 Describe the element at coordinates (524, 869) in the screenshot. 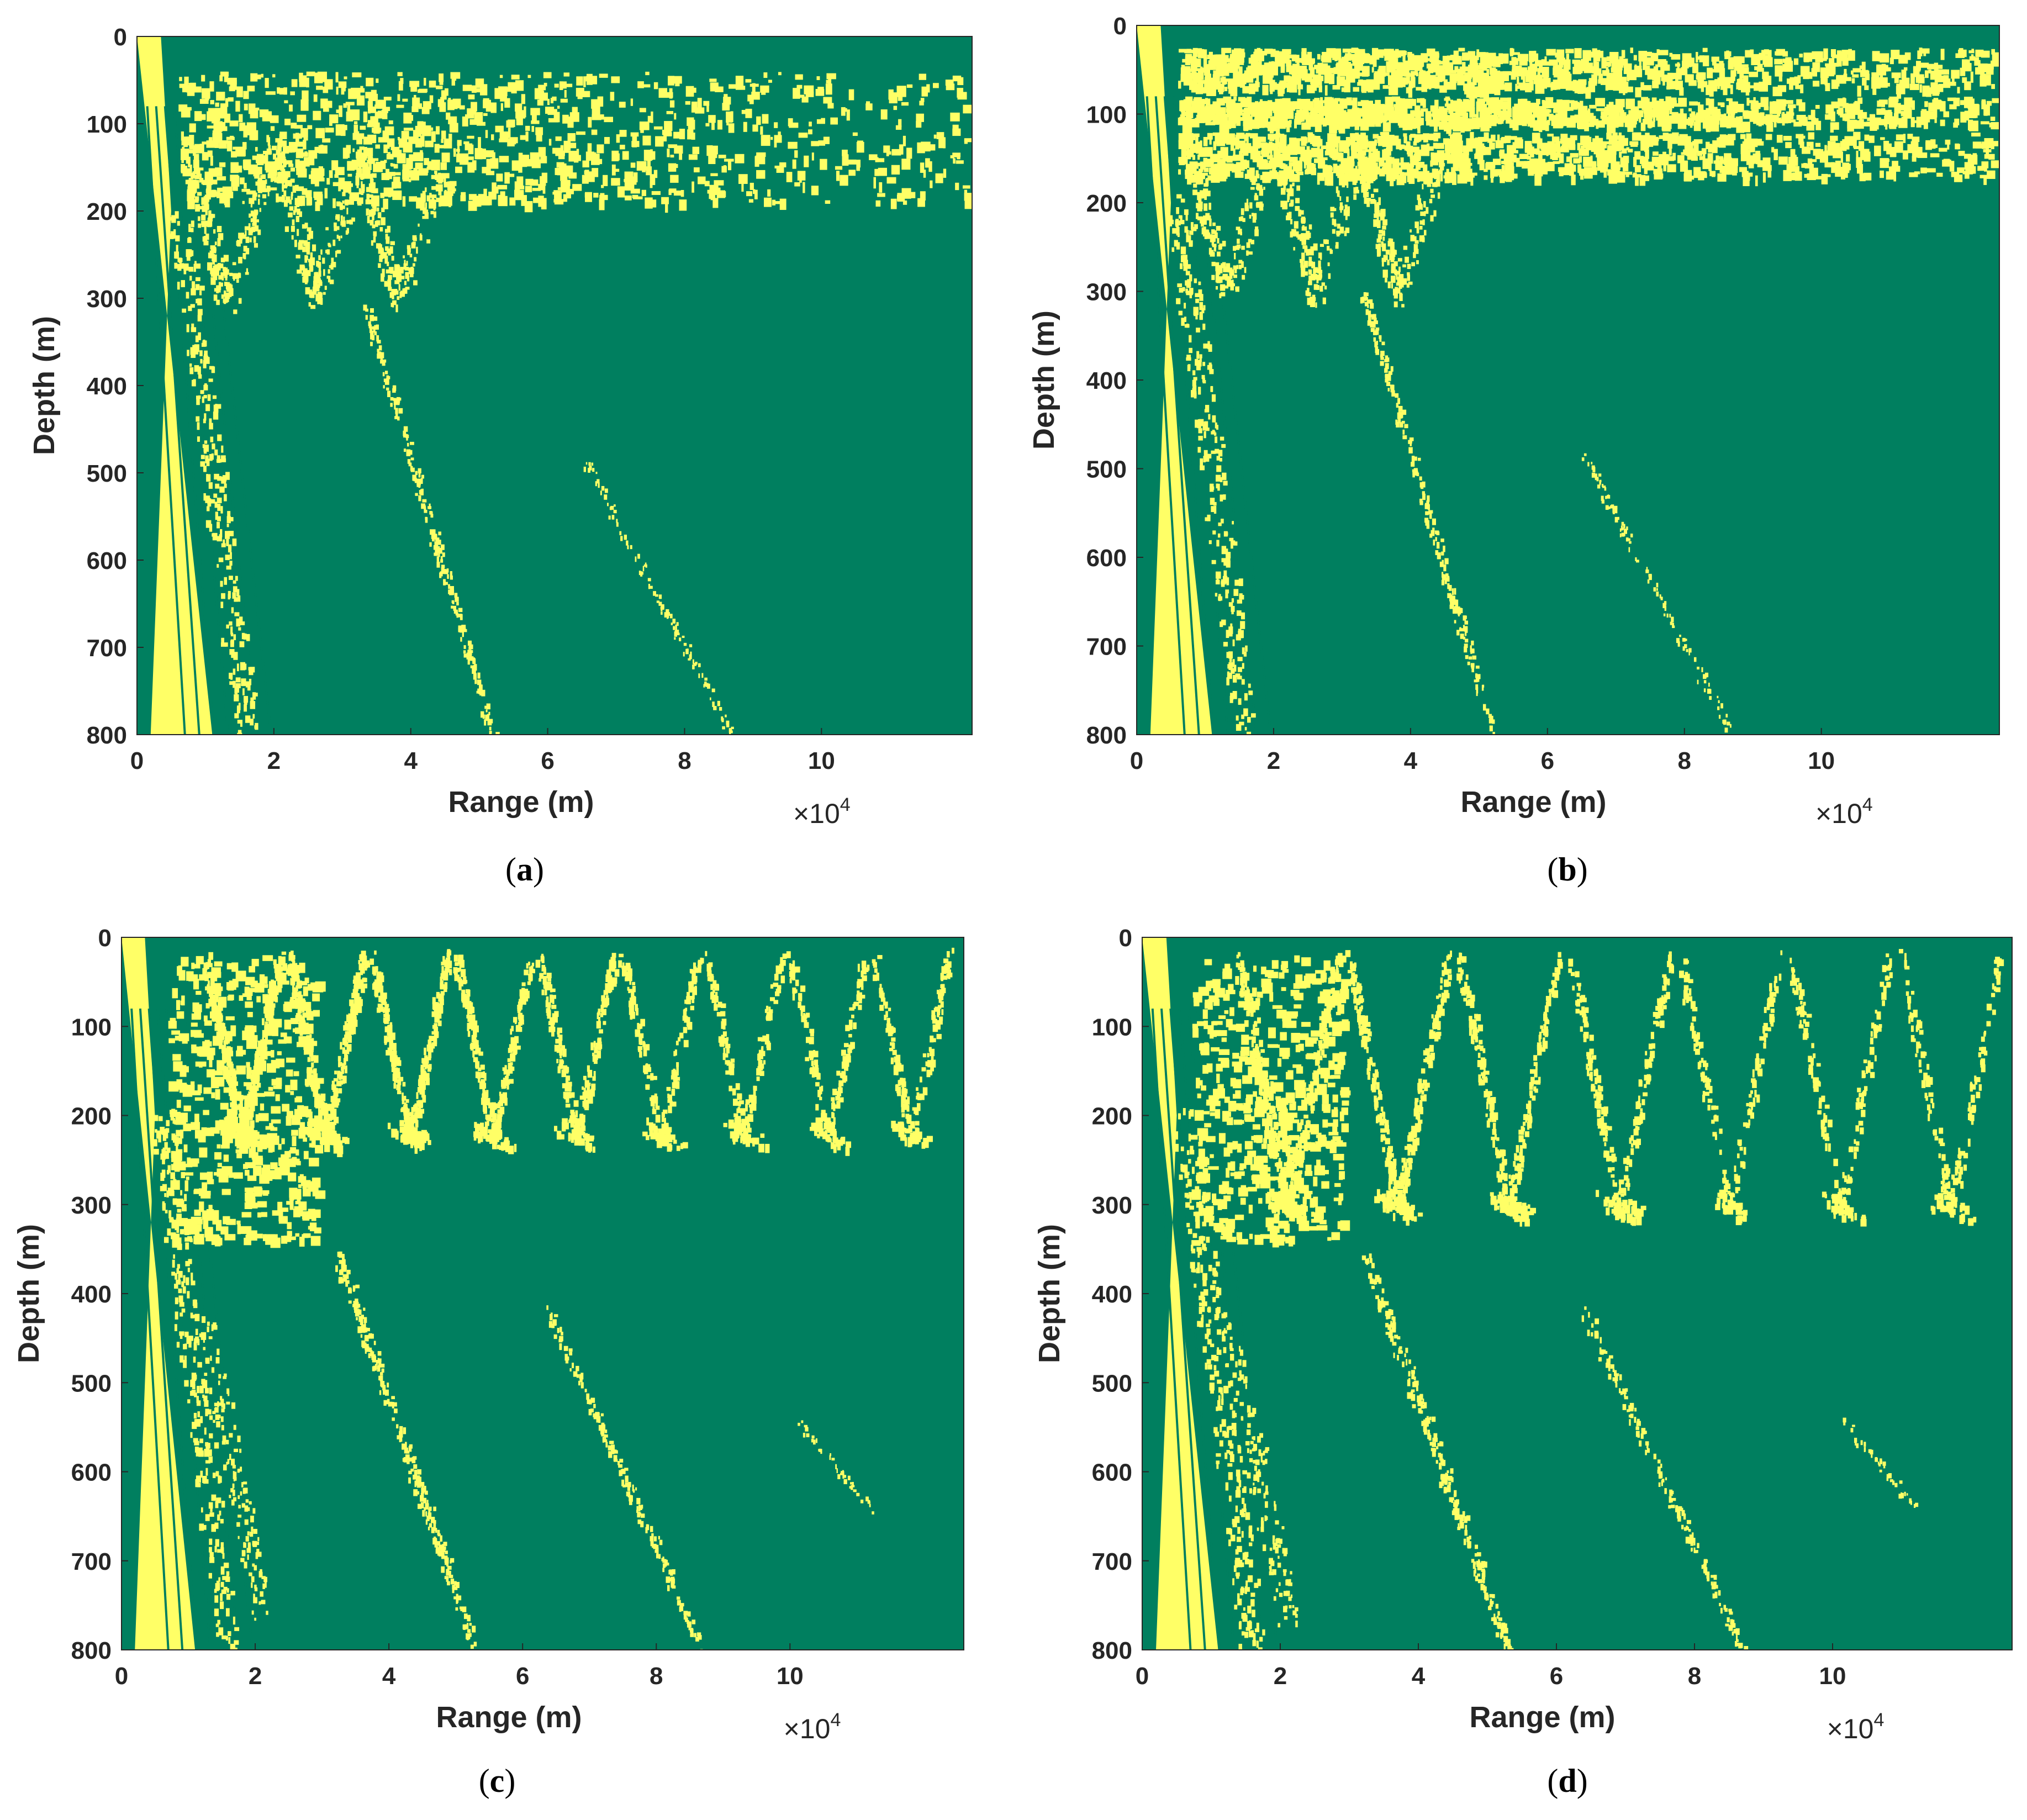

I see `panel-caption: (a)` at that location.